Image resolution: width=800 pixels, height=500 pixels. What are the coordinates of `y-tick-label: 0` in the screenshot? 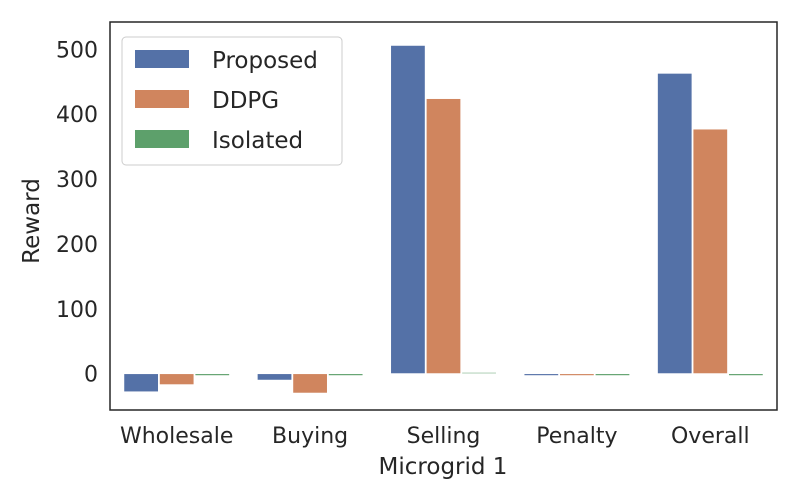 It's located at (91, 375).